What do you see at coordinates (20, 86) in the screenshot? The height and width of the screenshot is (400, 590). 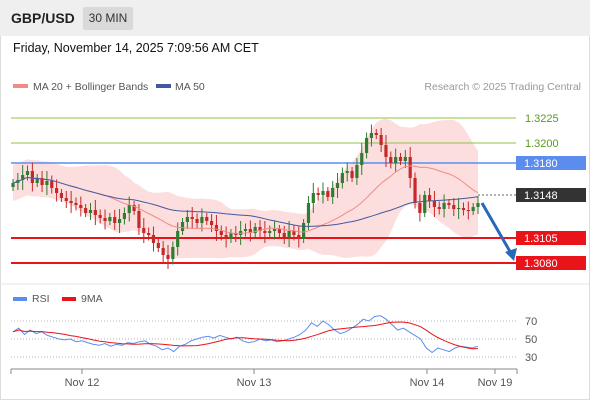 I see `ma20-legend-swatch` at bounding box center [20, 86].